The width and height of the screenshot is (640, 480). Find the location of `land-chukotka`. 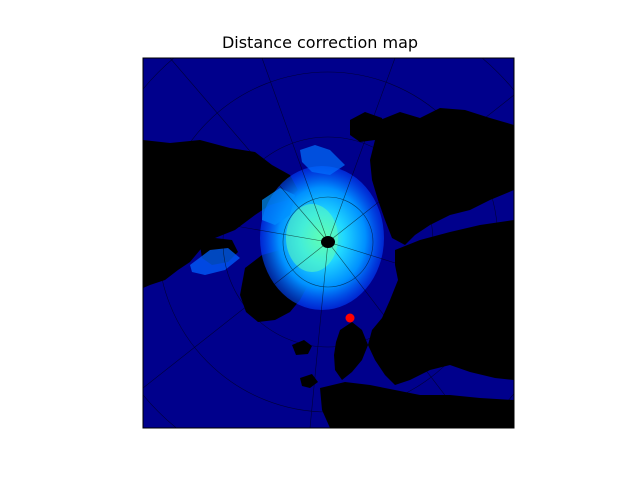

land-chukotka is located at coordinates (367, 127).